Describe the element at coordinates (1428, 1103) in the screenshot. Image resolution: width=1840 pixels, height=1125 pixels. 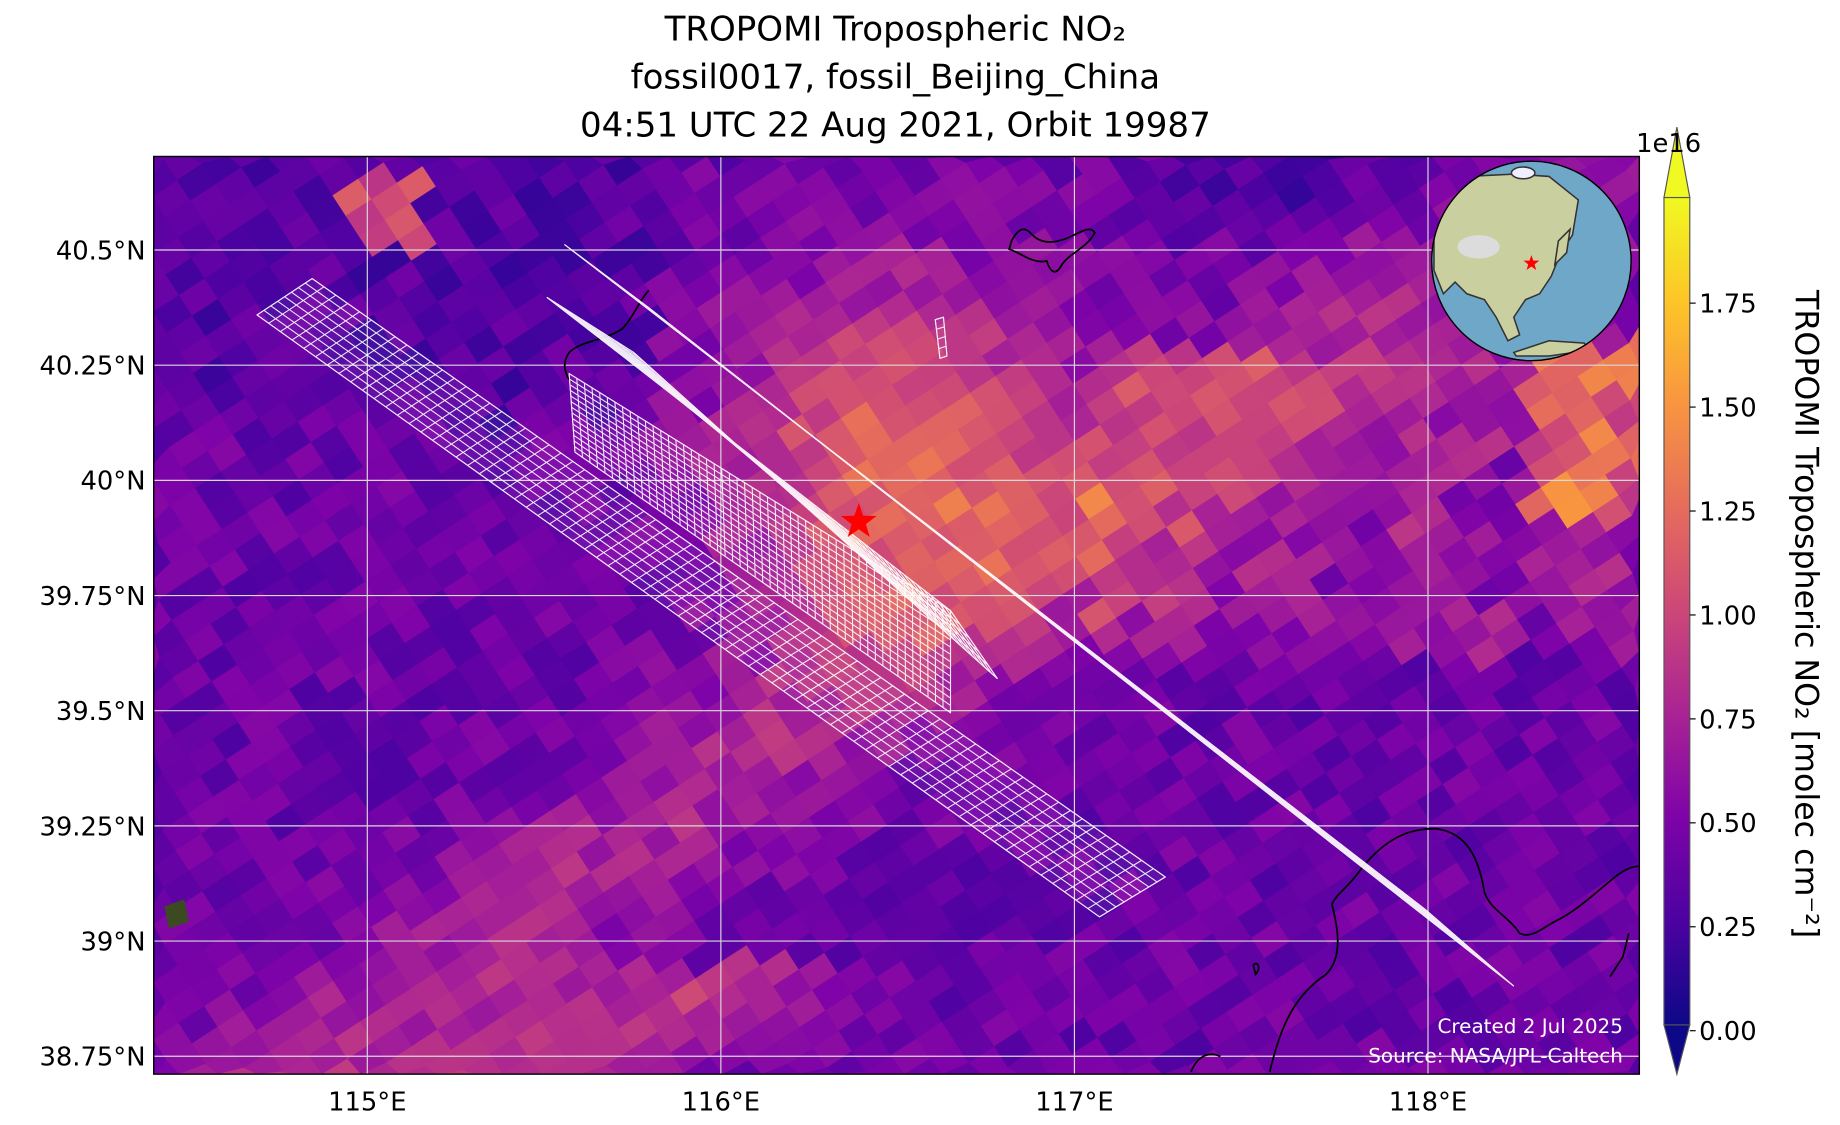
I see `x-tick-label: 118°E` at that location.